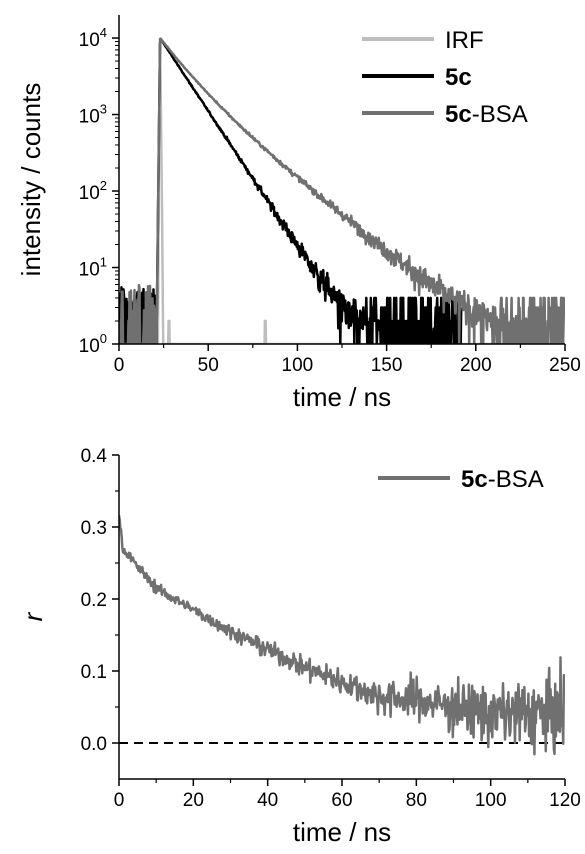  I want to click on y-tick-label: 10², so click(93, 191).